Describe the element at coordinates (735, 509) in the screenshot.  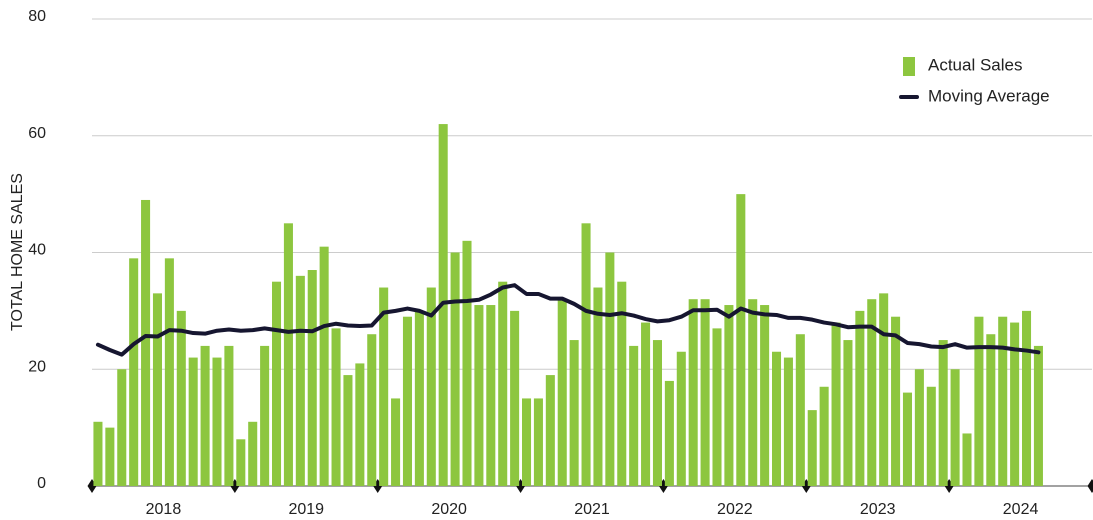
I see `x-tick-label: 2022` at that location.